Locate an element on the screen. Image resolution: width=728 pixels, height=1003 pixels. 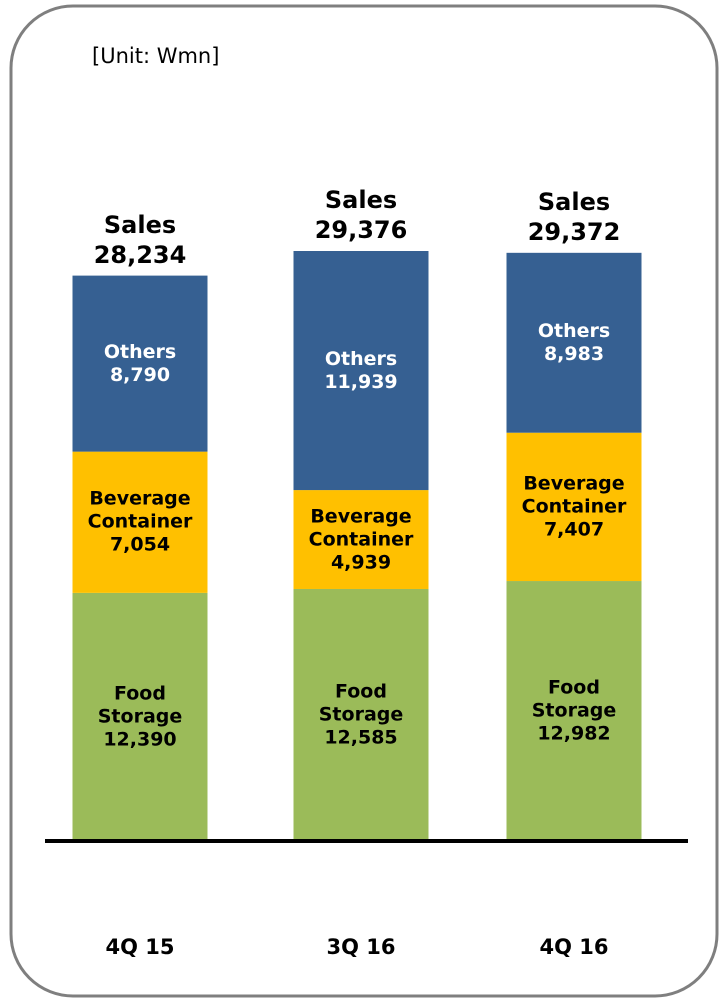
segment-label: Others 8,790 is located at coordinates (140, 364).